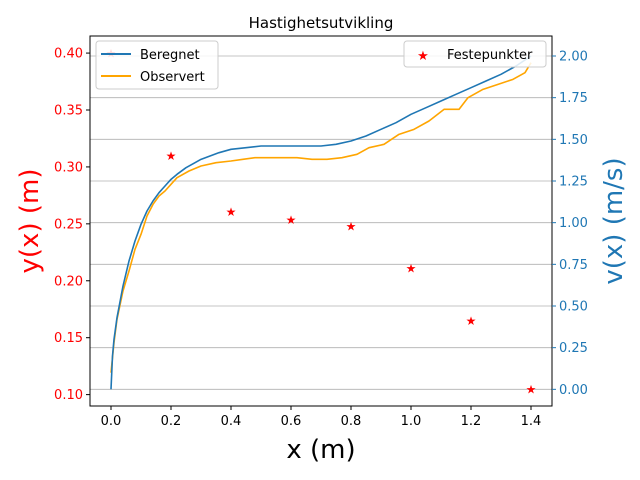  I want to click on y-left-tick-label: 0.15, so click(68, 338).